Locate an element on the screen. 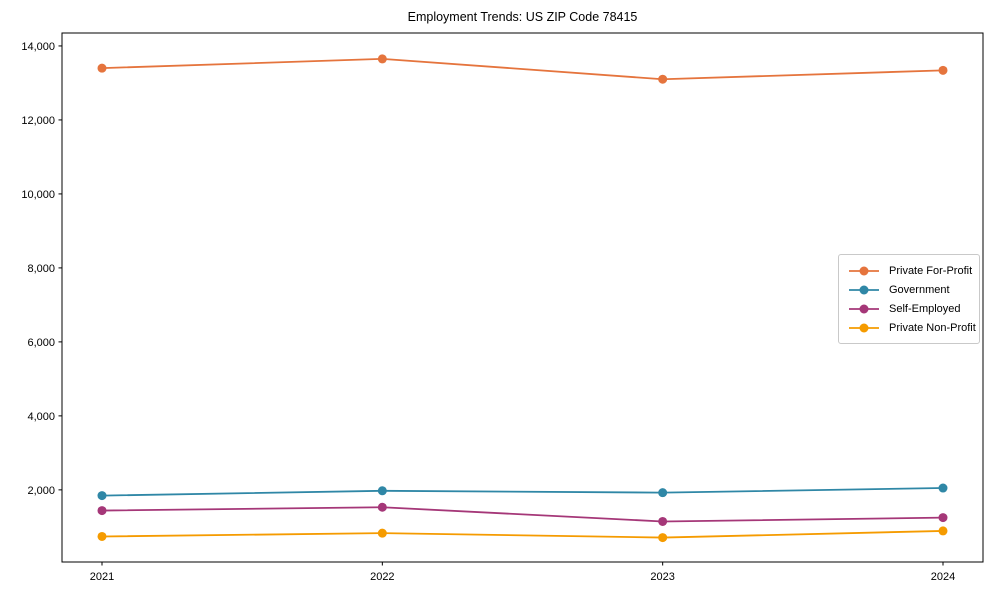 This screenshot has width=1000, height=600. legend-item: Private For-Profit is located at coordinates (910, 270).